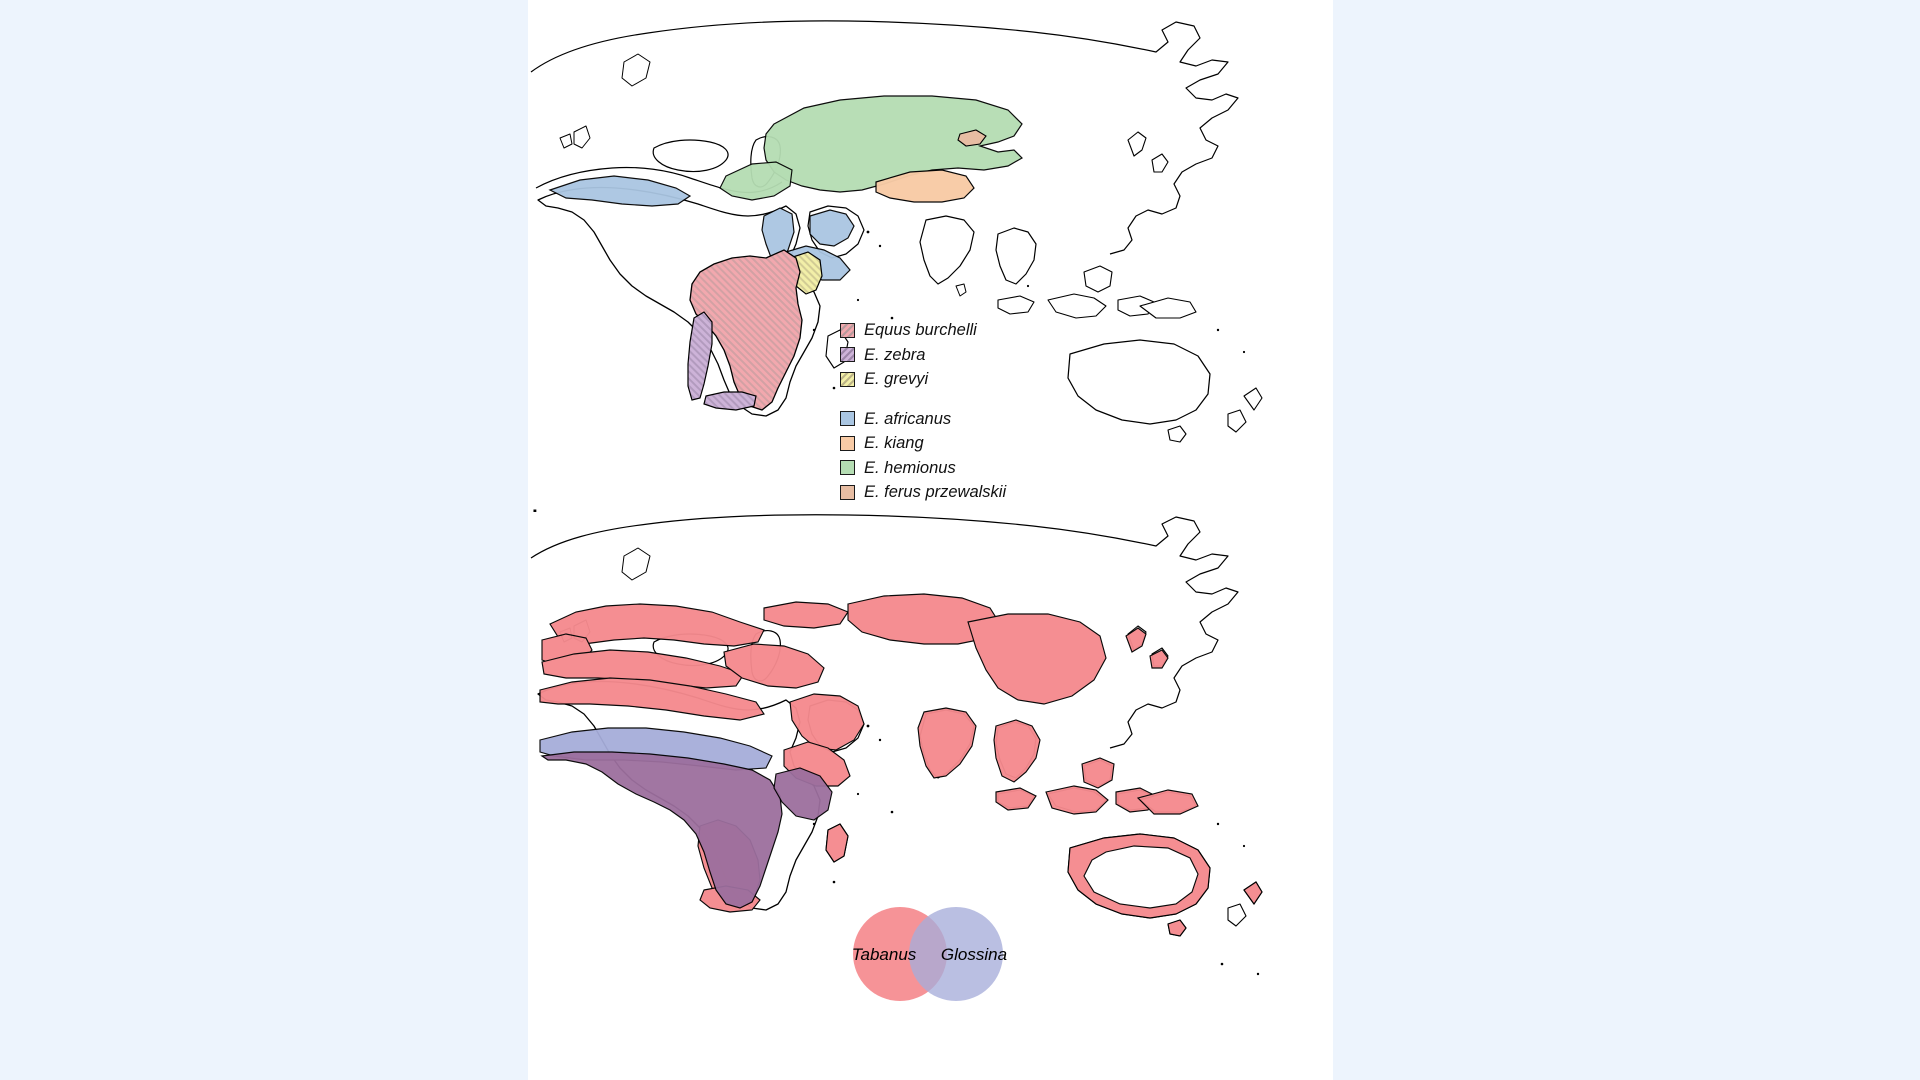  What do you see at coordinates (947, 743) in the screenshot?
I see `range-tabanus-india` at bounding box center [947, 743].